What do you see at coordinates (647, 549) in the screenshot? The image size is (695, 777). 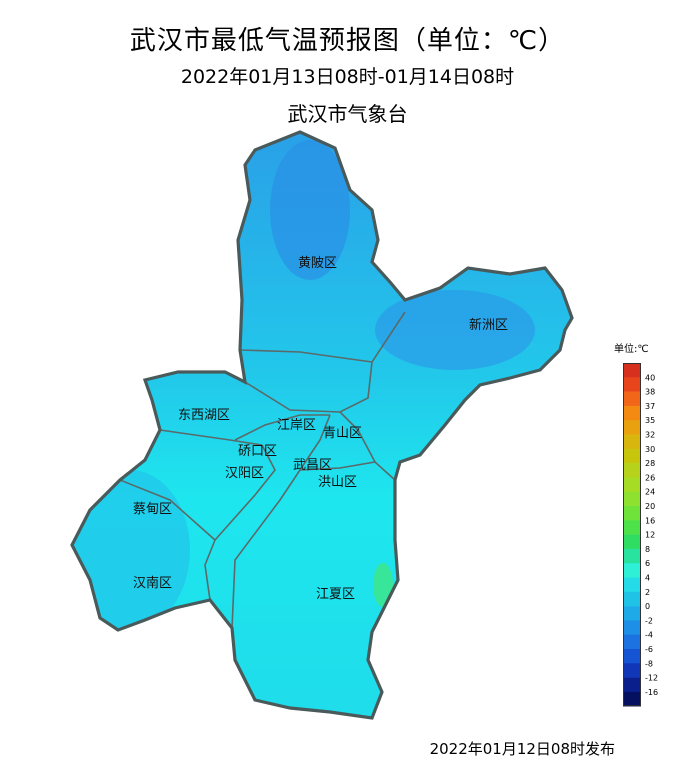 I see `legend-tick-label: 8` at bounding box center [647, 549].